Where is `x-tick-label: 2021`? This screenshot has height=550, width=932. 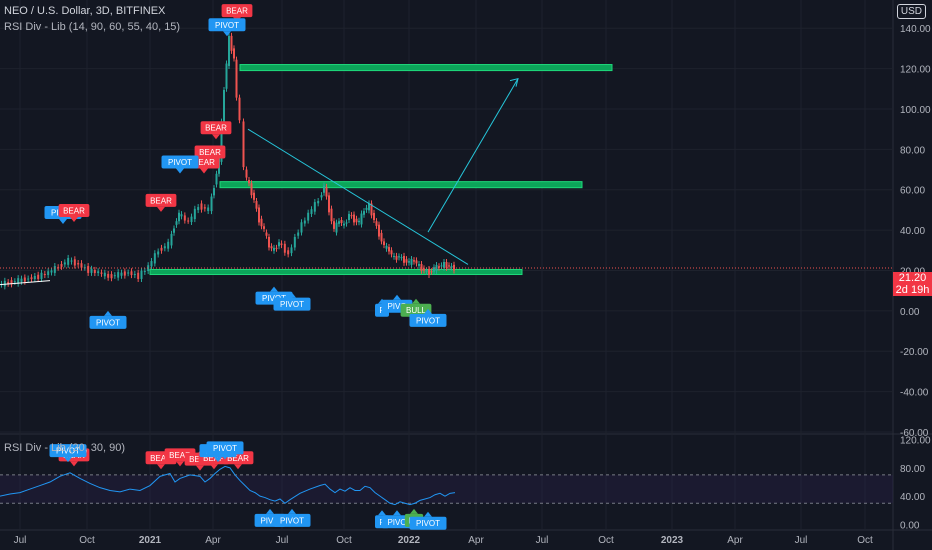
x-tick-label: 2021 is located at coordinates (150, 540).